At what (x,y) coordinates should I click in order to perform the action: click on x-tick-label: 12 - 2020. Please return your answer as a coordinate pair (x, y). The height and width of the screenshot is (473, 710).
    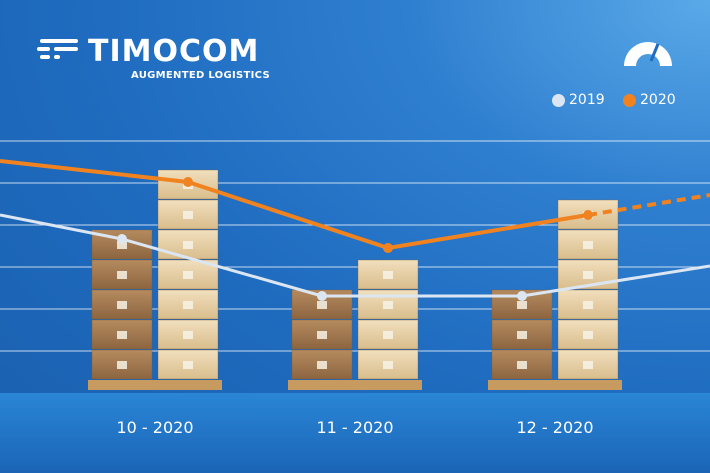
    Looking at the image, I should click on (554, 427).